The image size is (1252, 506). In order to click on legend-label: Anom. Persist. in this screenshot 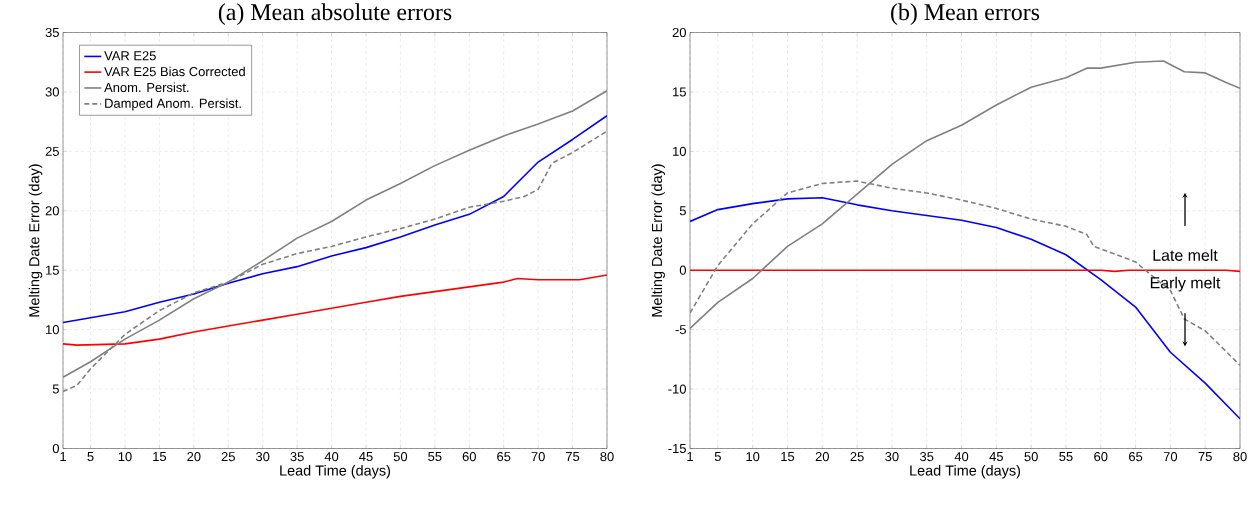, I will do `click(146, 87)`.